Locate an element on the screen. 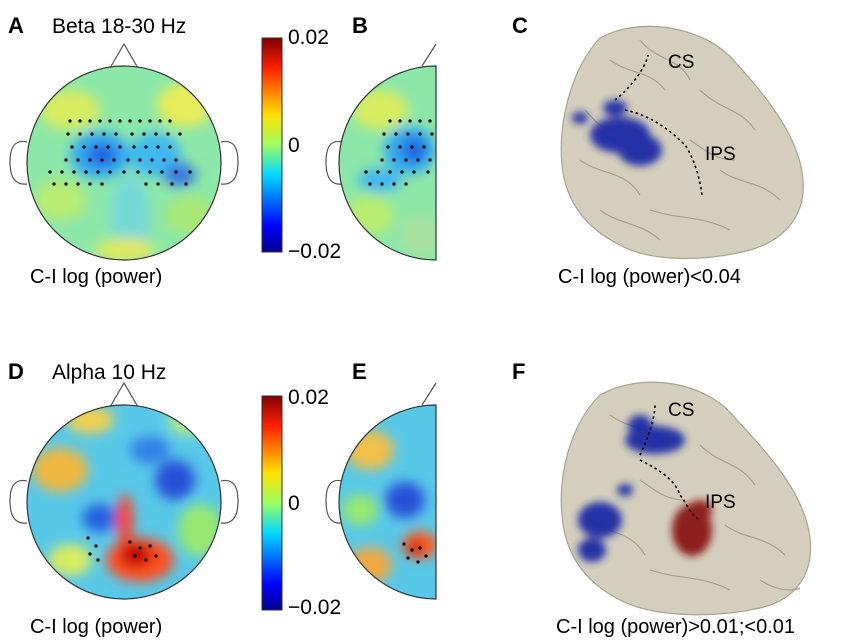 The width and height of the screenshot is (850, 644). brain-c: CS IPS is located at coordinates (682, 142).